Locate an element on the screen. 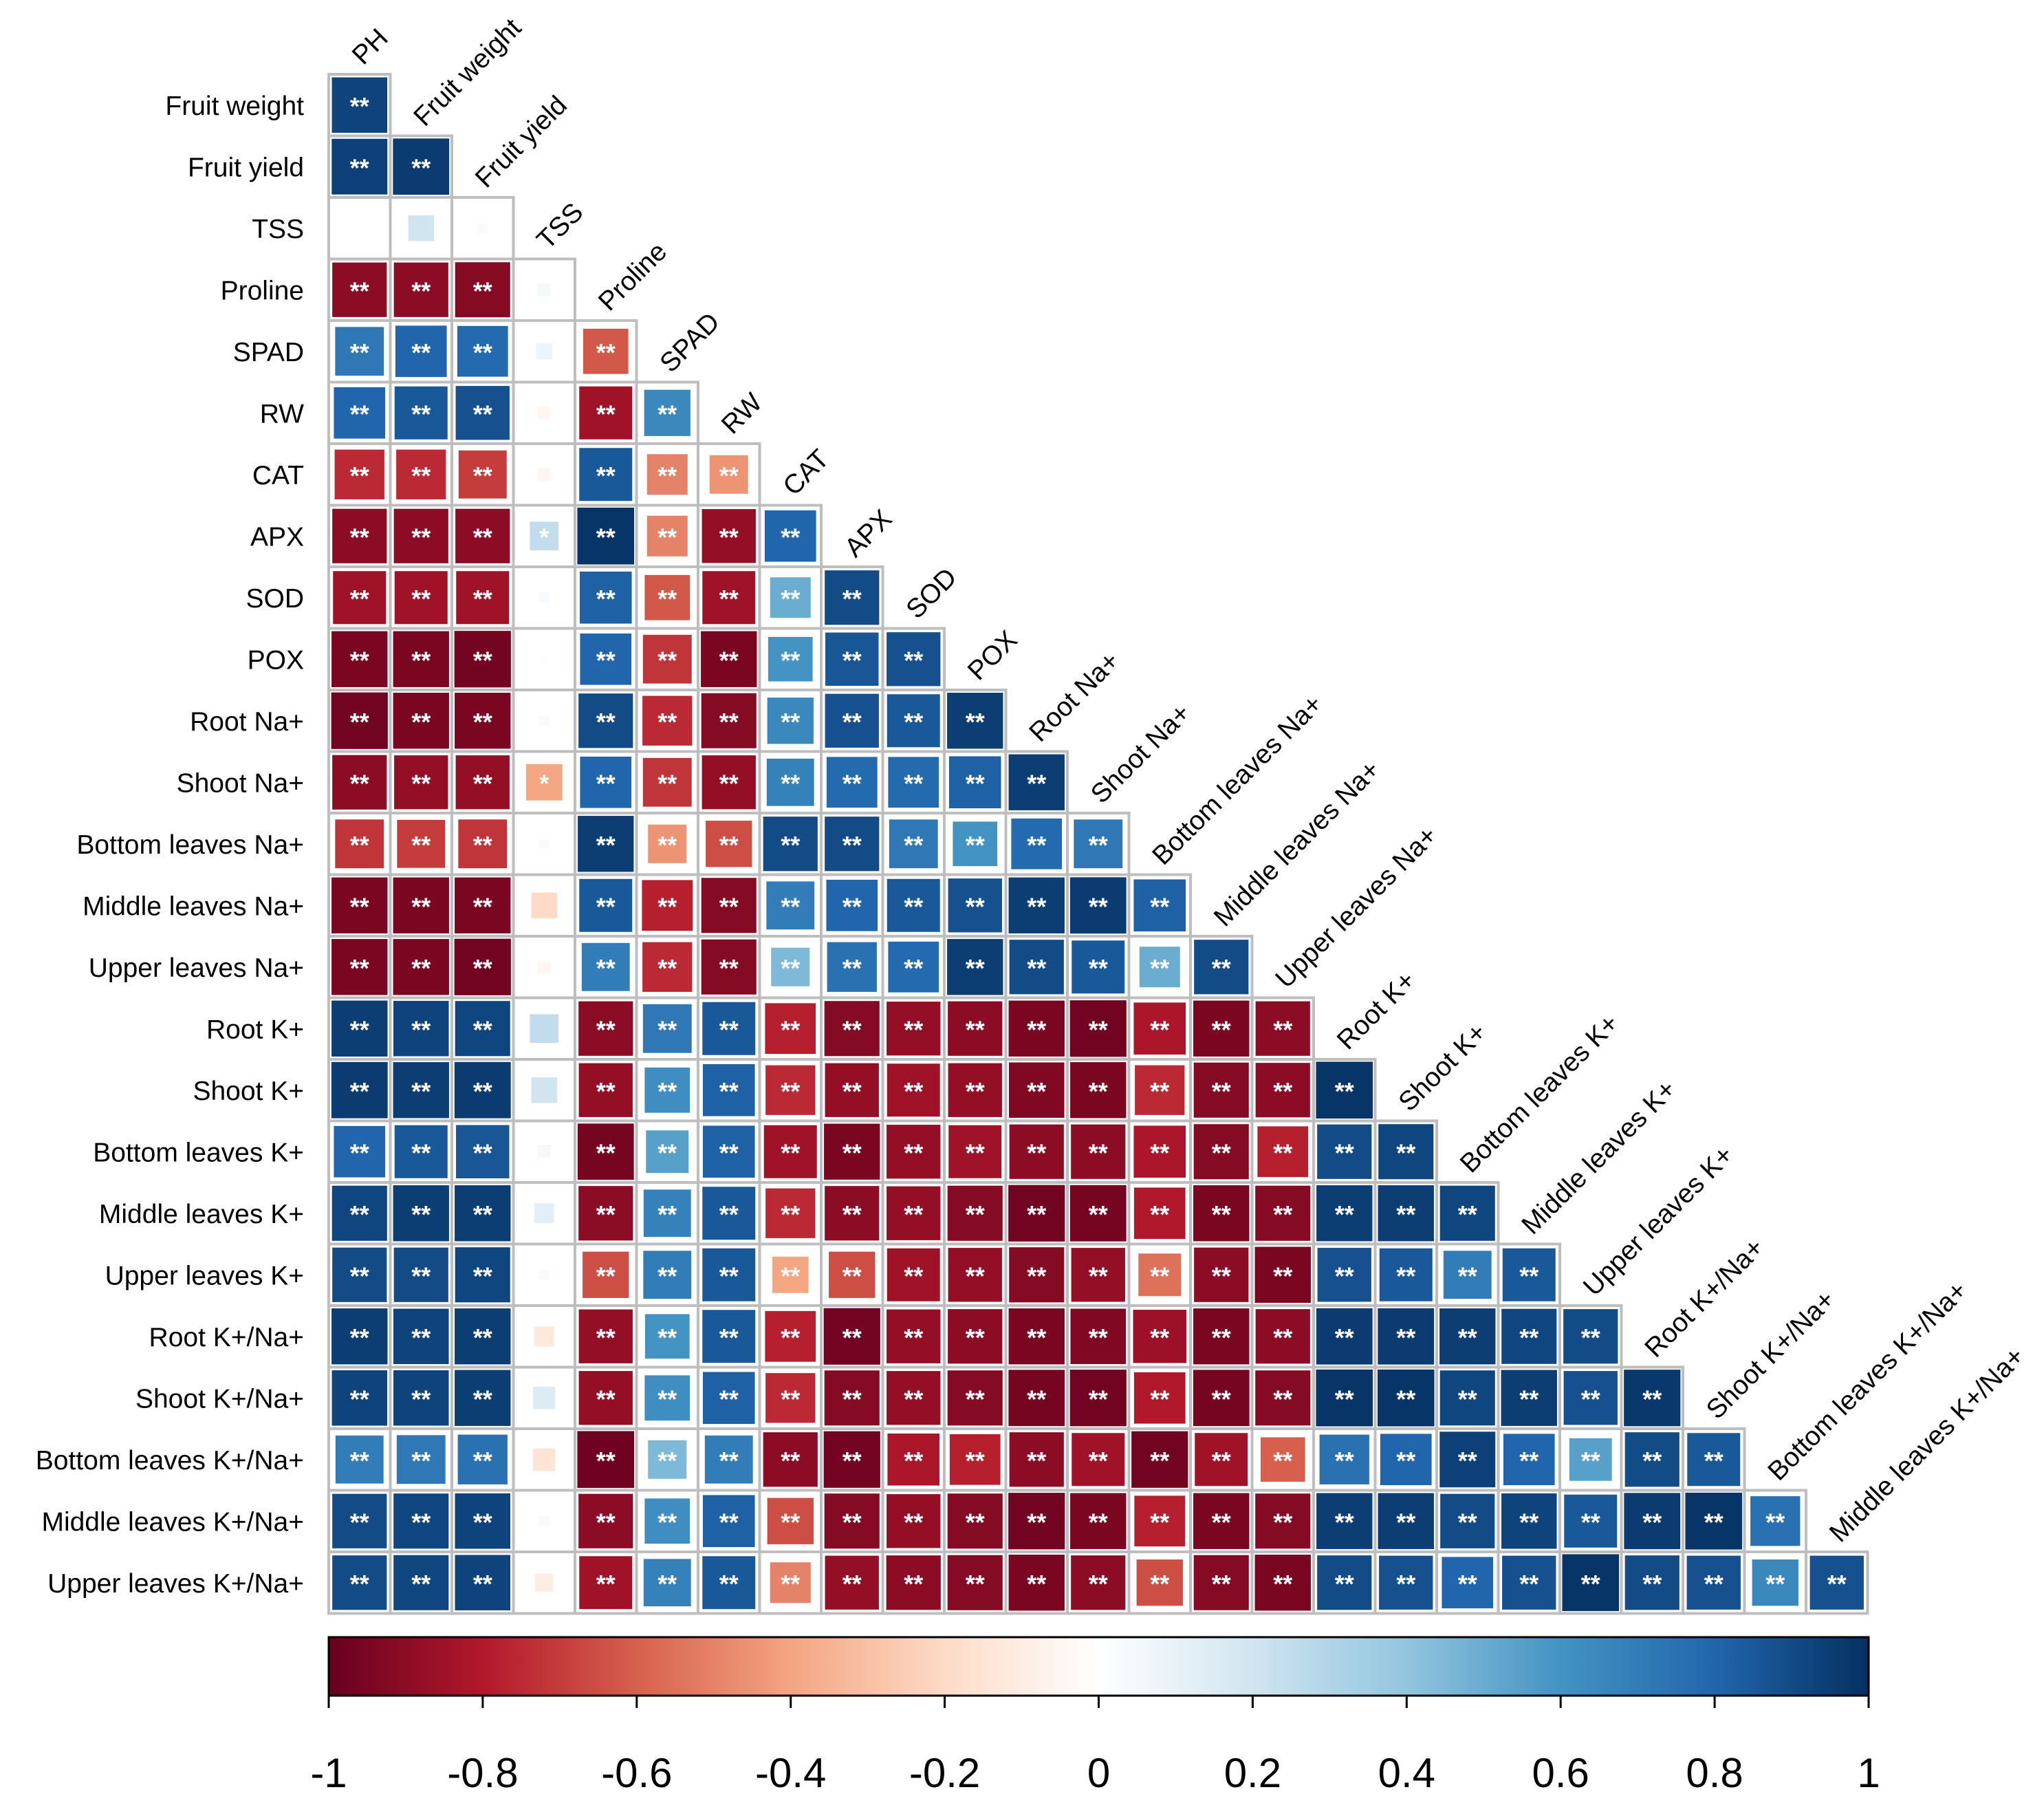 The width and height of the screenshot is (2044, 1794). cell-bottom-leaves-kplus-naplus-bottom-leaves-kplus is located at coordinates (1467, 1459).